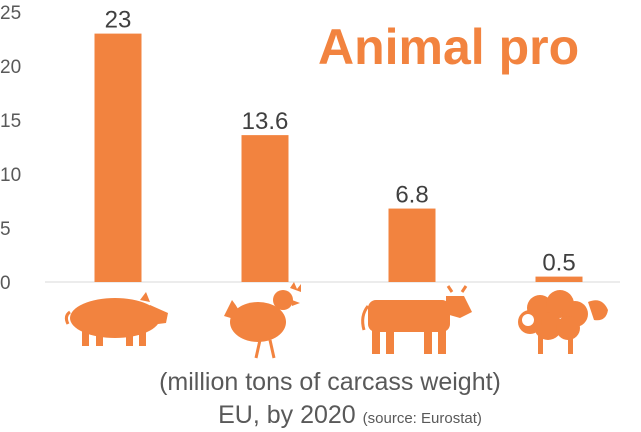 This screenshot has width=641, height=432. Describe the element at coordinates (116, 319) in the screenshot. I see `pig-icon` at that location.